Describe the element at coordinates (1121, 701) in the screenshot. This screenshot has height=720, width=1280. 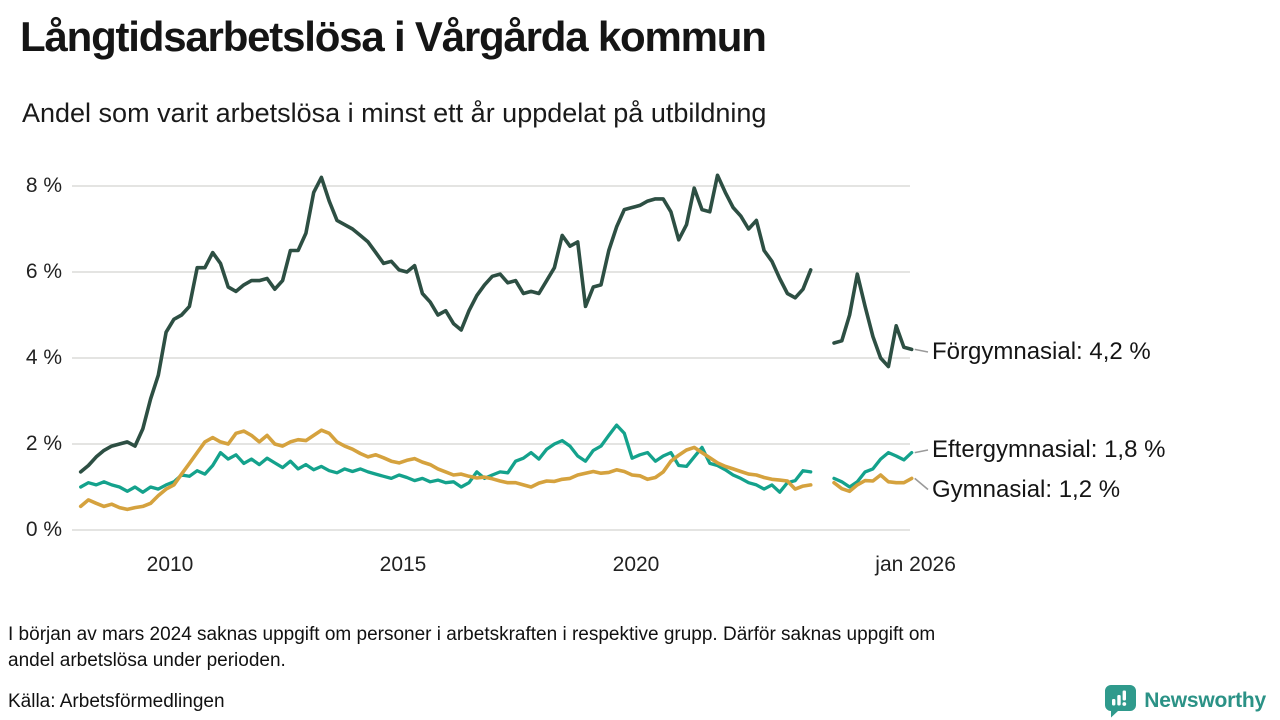
I see `newsworthy-logo-icon` at that location.